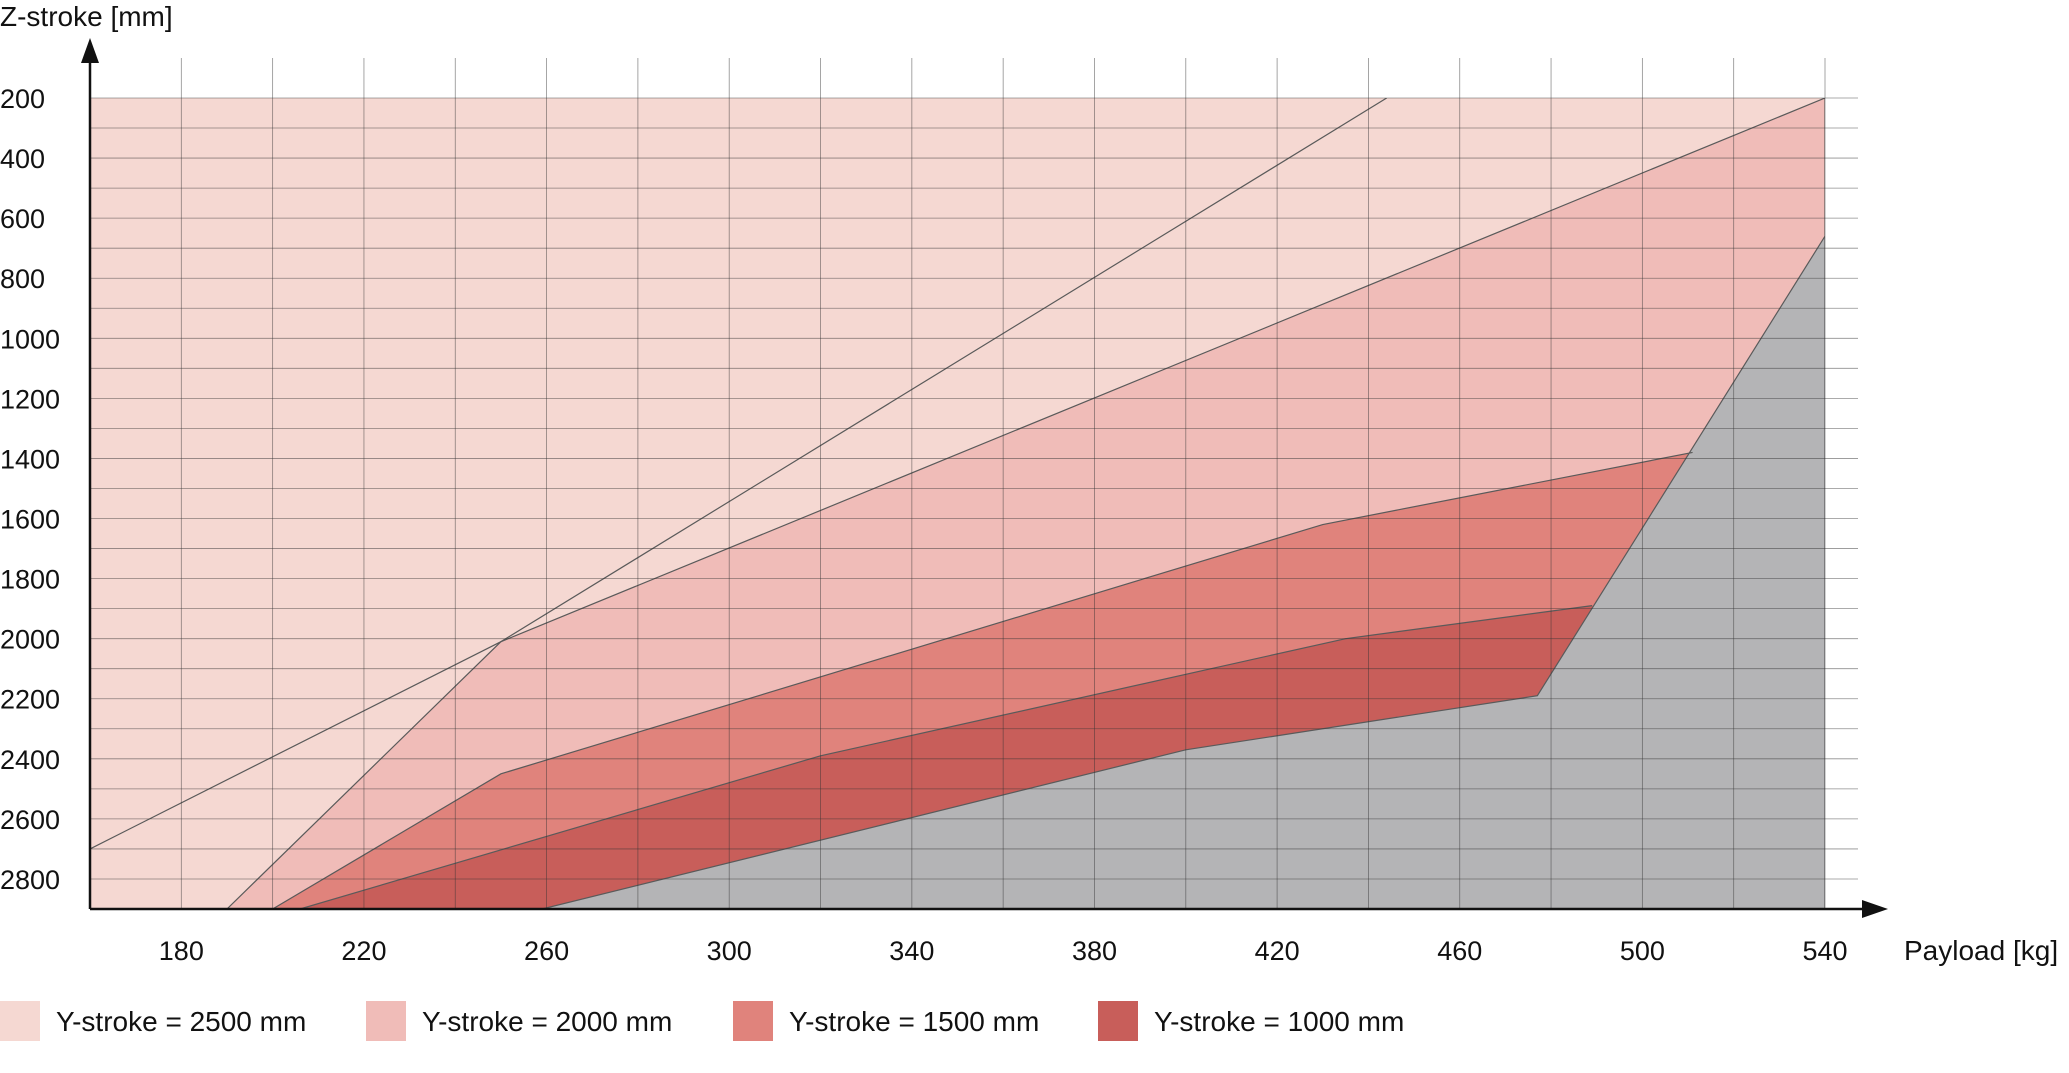  Describe the element at coordinates (30, 700) in the screenshot. I see `y-tick-label: 2200` at that location.